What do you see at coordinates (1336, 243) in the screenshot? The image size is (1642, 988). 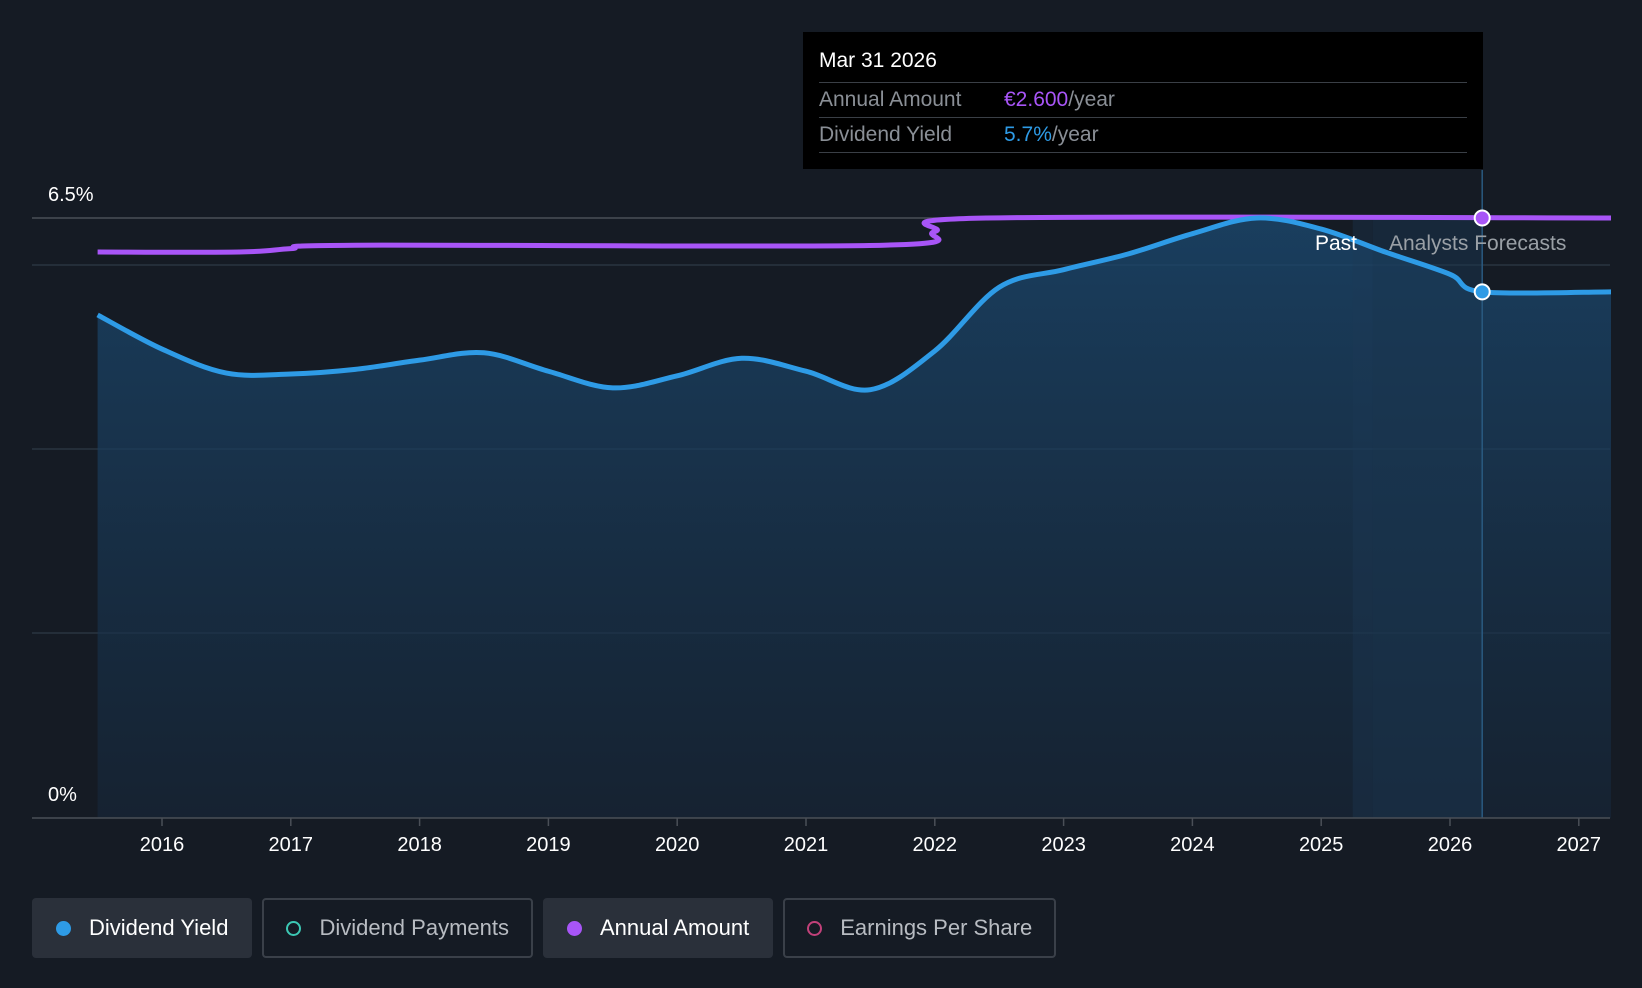 I see `past-label: Past` at bounding box center [1336, 243].